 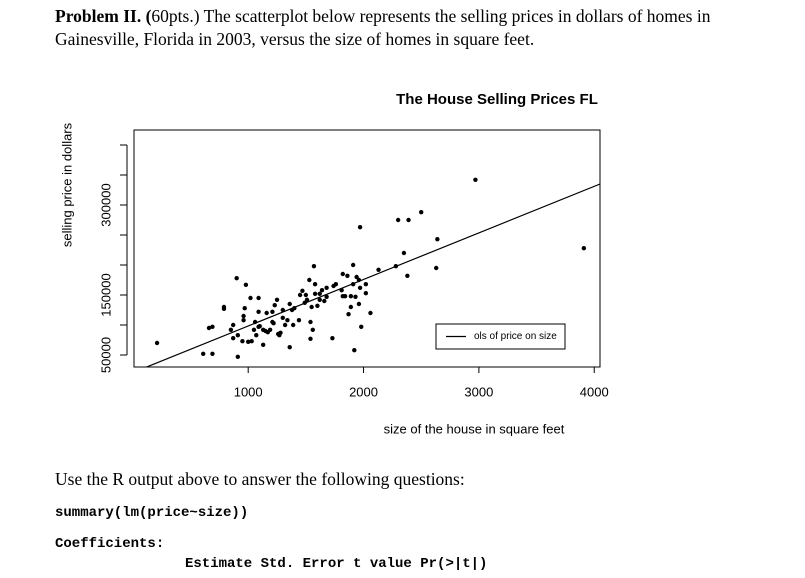 I want to click on x-axis-label: size of the house in square feet, so click(x=474, y=428).